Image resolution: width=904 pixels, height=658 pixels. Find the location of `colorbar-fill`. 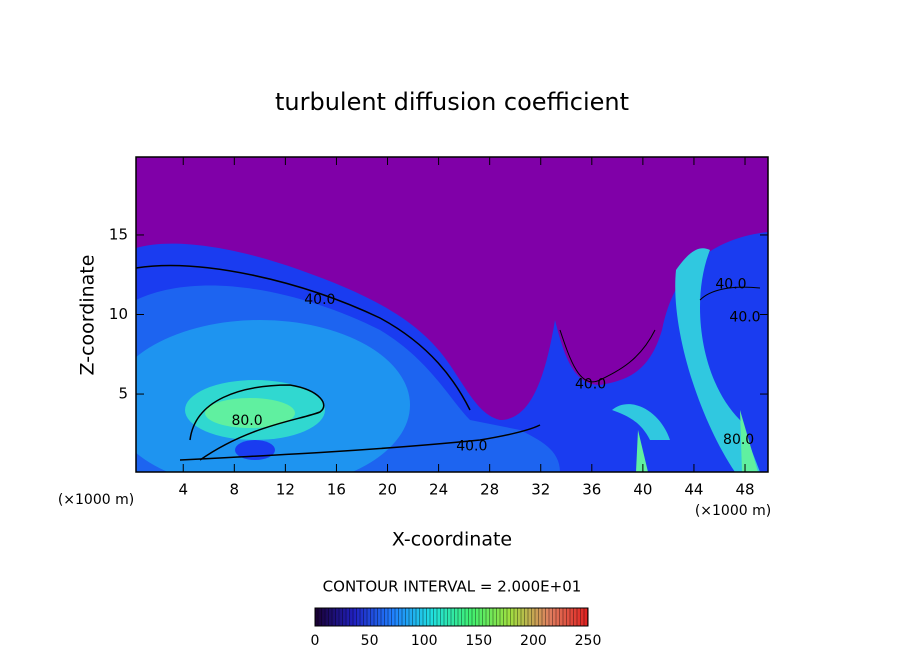

colorbar-fill is located at coordinates (451, 617).